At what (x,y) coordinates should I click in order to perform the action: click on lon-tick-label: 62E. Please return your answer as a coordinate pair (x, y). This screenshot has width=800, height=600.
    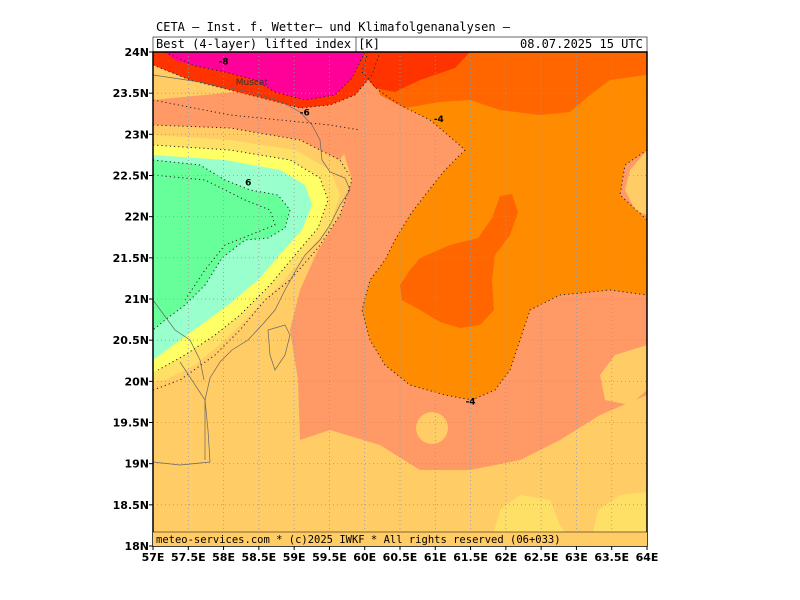
    Looking at the image, I should click on (505, 557).